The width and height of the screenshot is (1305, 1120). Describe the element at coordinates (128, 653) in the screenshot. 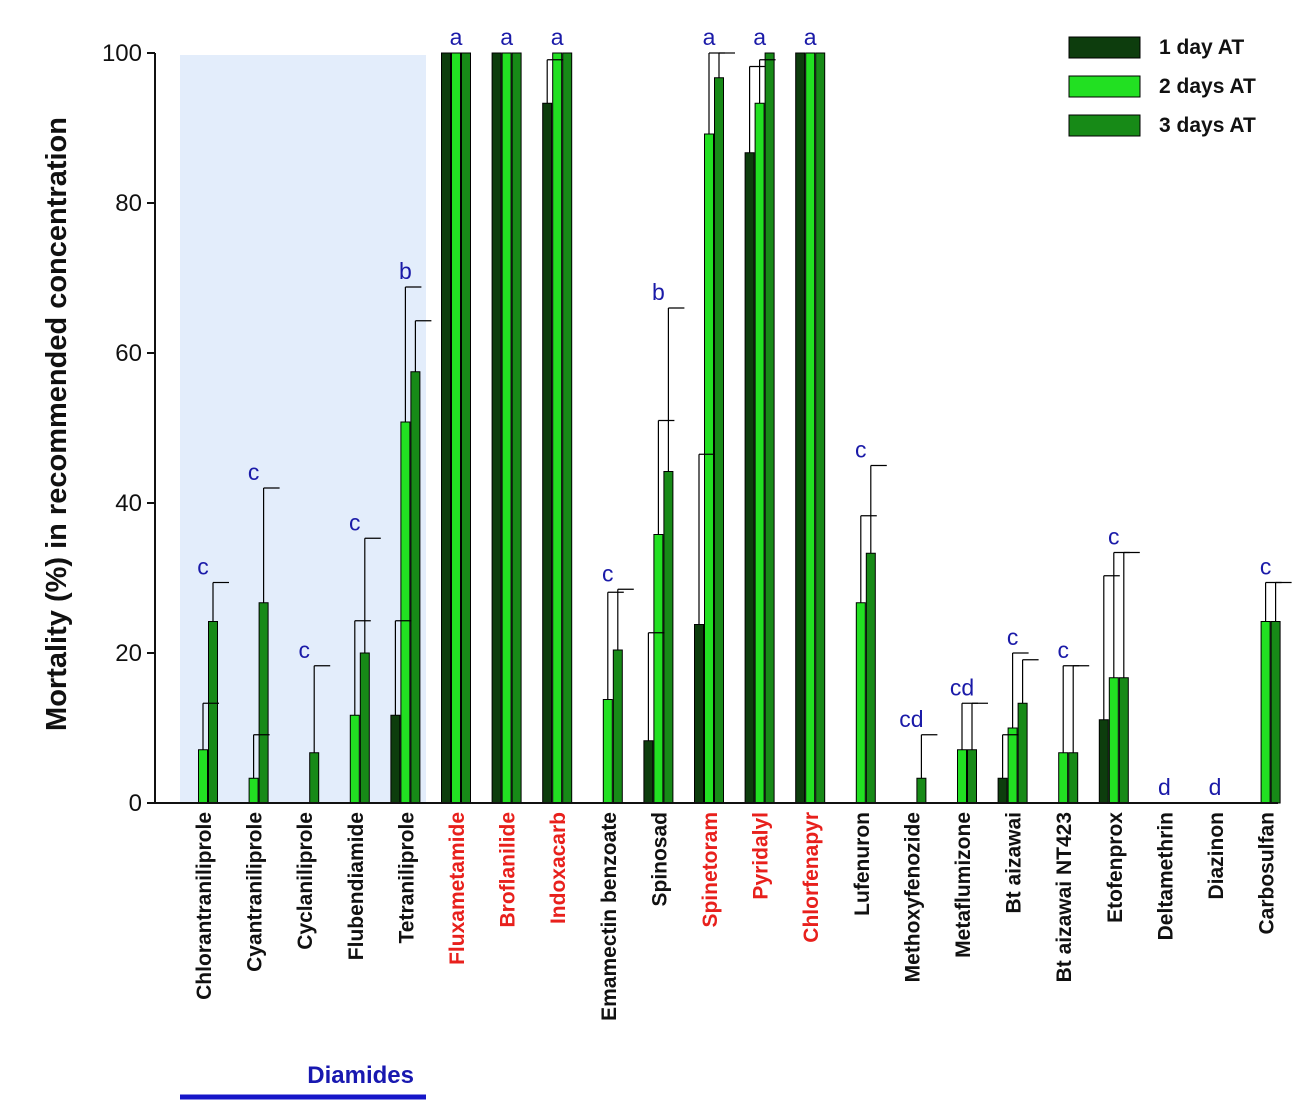

I see `y-tick-label: 20` at that location.